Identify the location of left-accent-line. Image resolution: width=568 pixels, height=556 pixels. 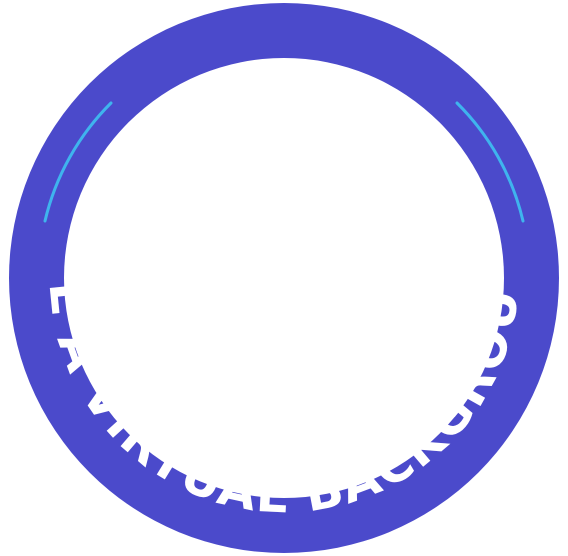
(78, 162).